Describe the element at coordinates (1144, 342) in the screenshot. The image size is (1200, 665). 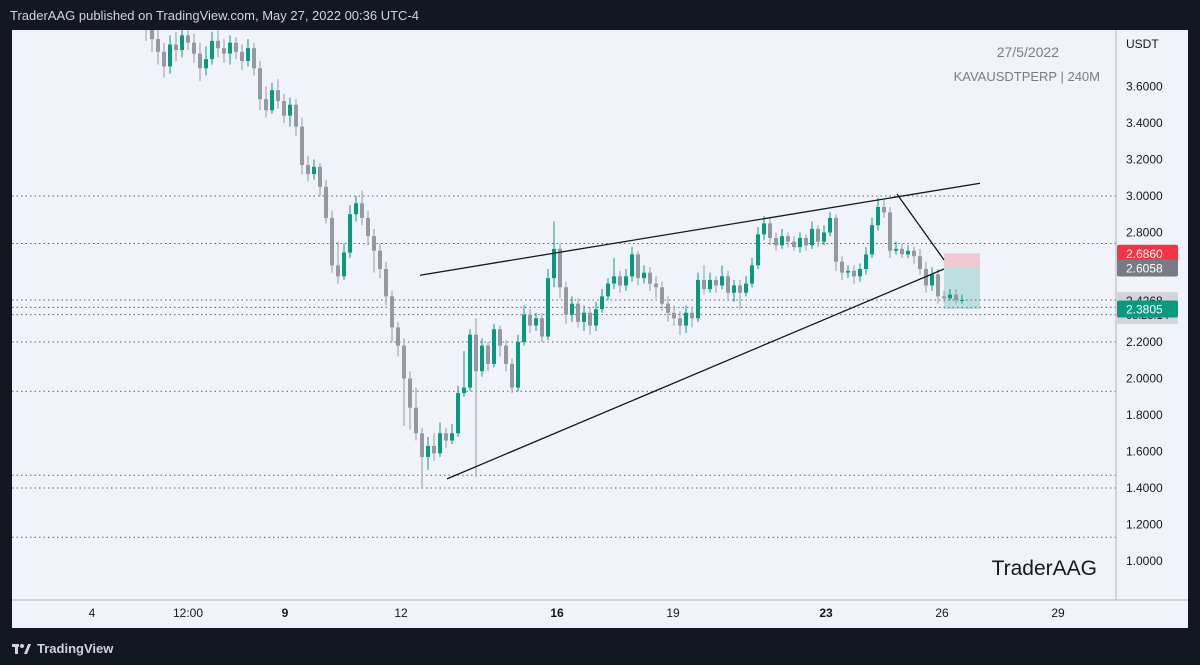
I see `y-tick-label: 2.2000` at that location.